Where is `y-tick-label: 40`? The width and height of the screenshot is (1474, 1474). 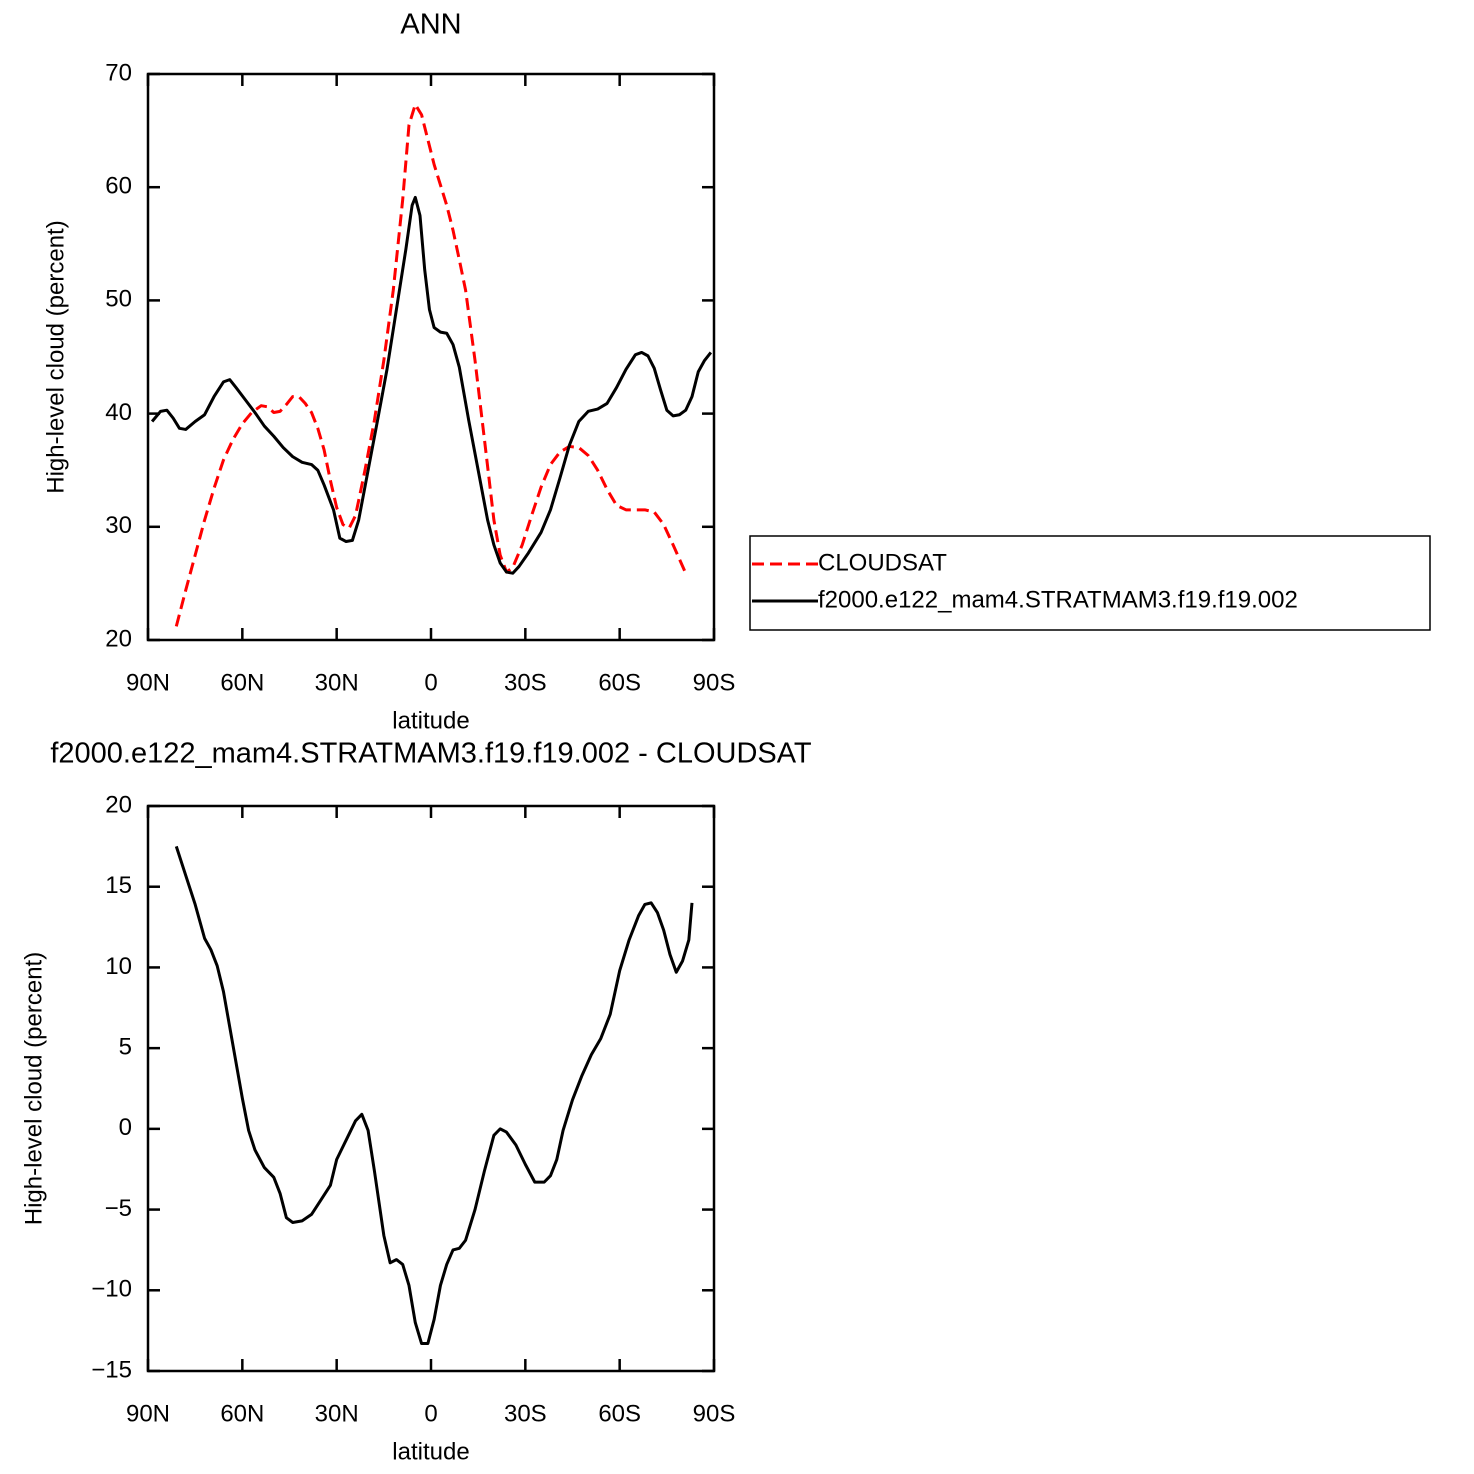 y-tick-label: 40 is located at coordinates (118, 412).